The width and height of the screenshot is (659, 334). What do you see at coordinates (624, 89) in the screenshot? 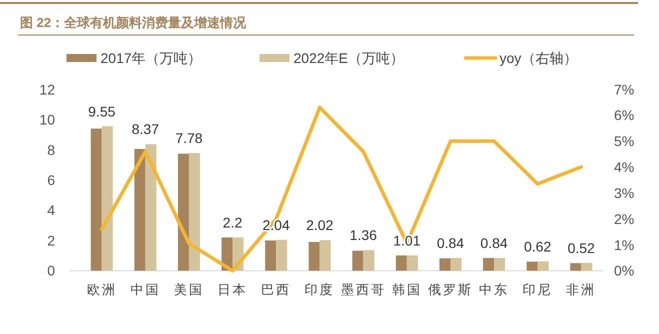
I see `y2-tick-label: 7%` at bounding box center [624, 89].